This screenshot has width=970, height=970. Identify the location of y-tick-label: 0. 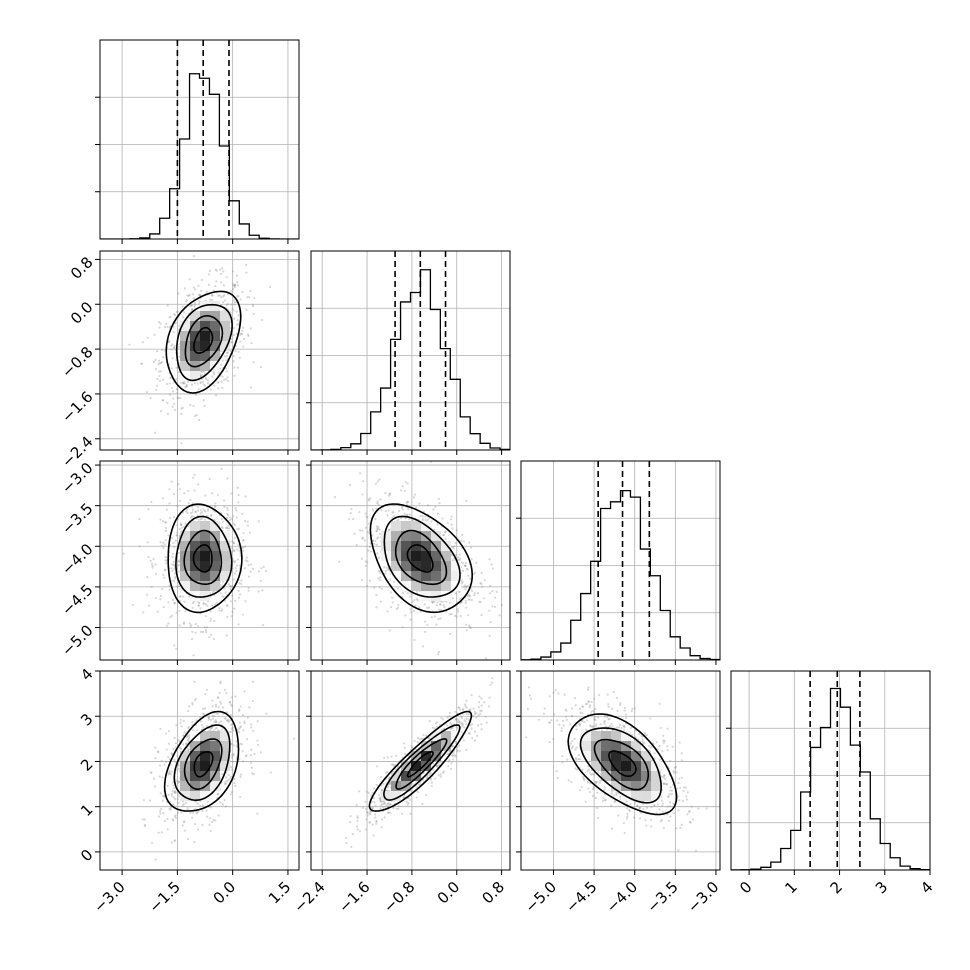
(86, 855).